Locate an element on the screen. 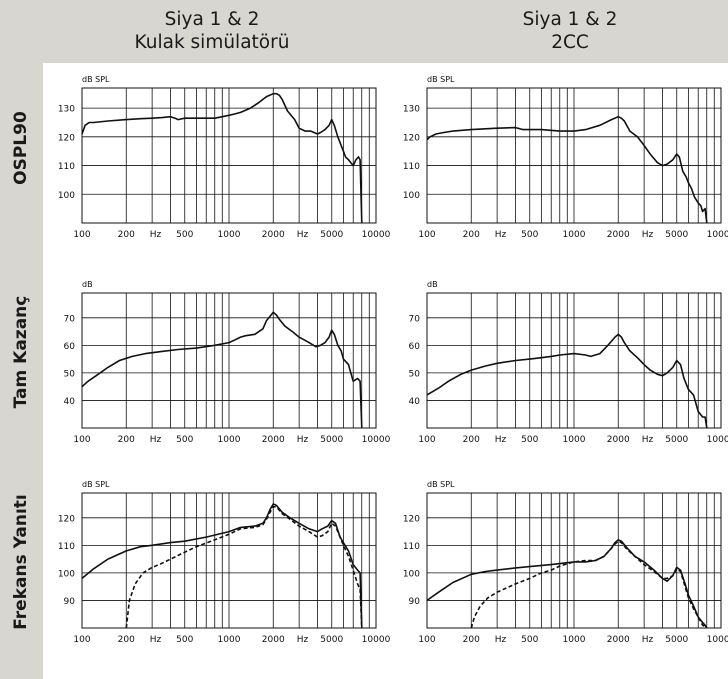  chart-full-gain-2cc: 40 50 60 70 dB 100 200 500 1000 2000 5000 10000 Hz Hz is located at coordinates (568, 362).